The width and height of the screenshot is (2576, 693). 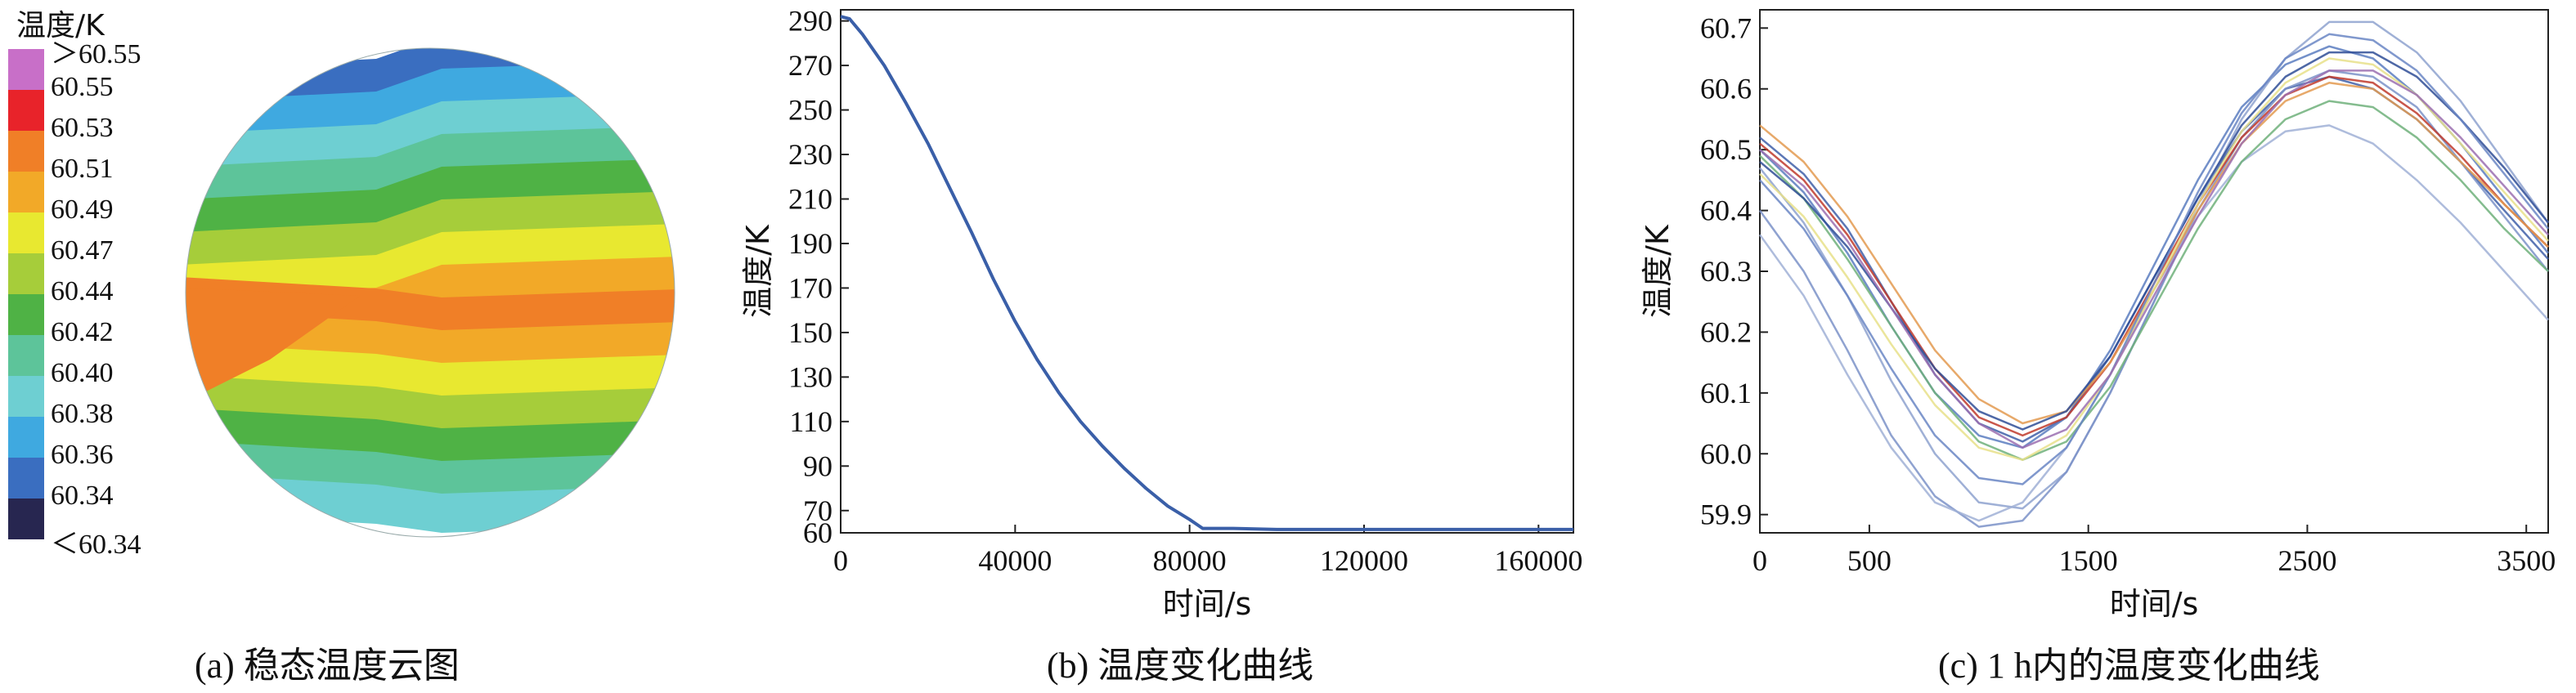 I want to click on y-tick-label: 60.3, so click(x=1726, y=271).